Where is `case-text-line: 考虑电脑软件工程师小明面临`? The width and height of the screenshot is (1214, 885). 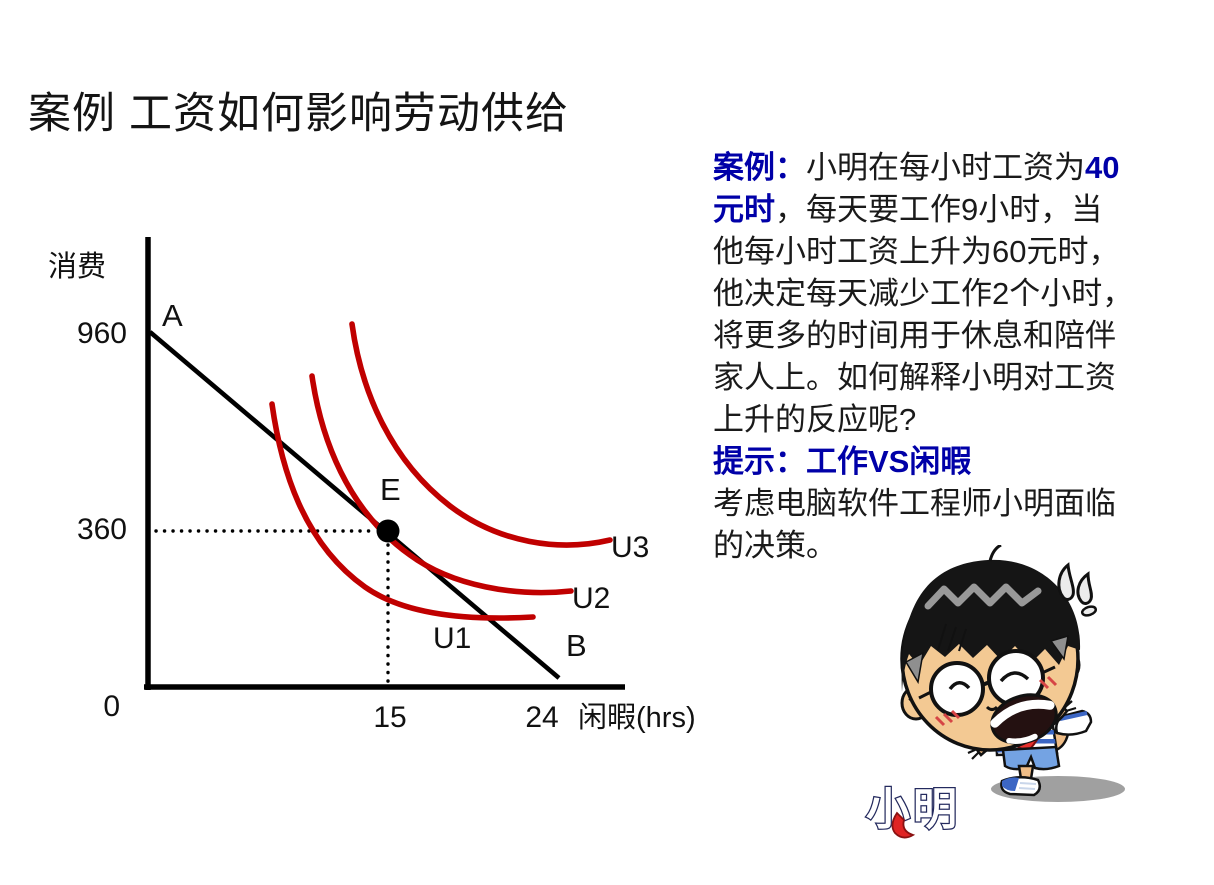
case-text-line: 考虑电脑软件工程师小明面临 is located at coordinates (914, 503).